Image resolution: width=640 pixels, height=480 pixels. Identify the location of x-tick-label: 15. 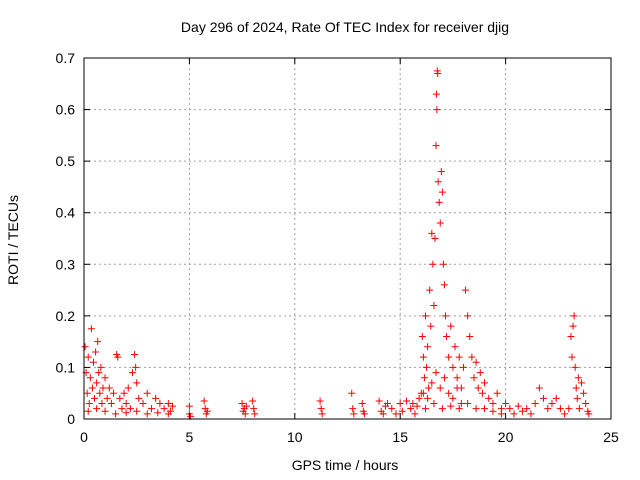
(400, 437).